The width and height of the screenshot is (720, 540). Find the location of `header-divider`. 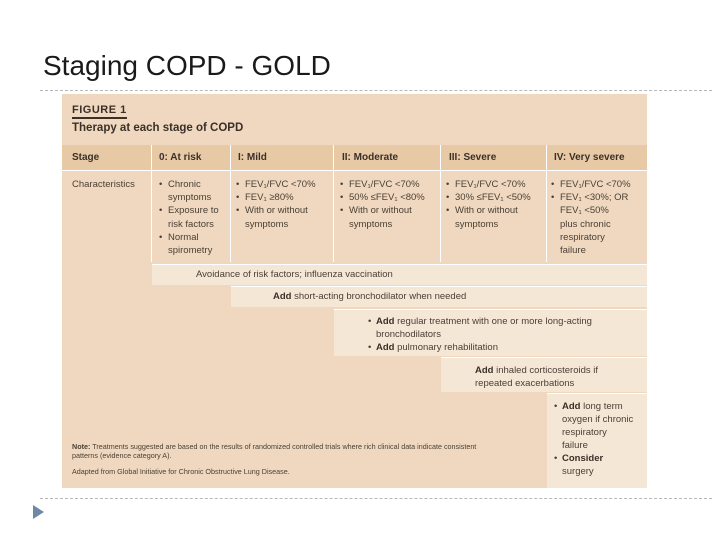

header-divider is located at coordinates (354, 170).